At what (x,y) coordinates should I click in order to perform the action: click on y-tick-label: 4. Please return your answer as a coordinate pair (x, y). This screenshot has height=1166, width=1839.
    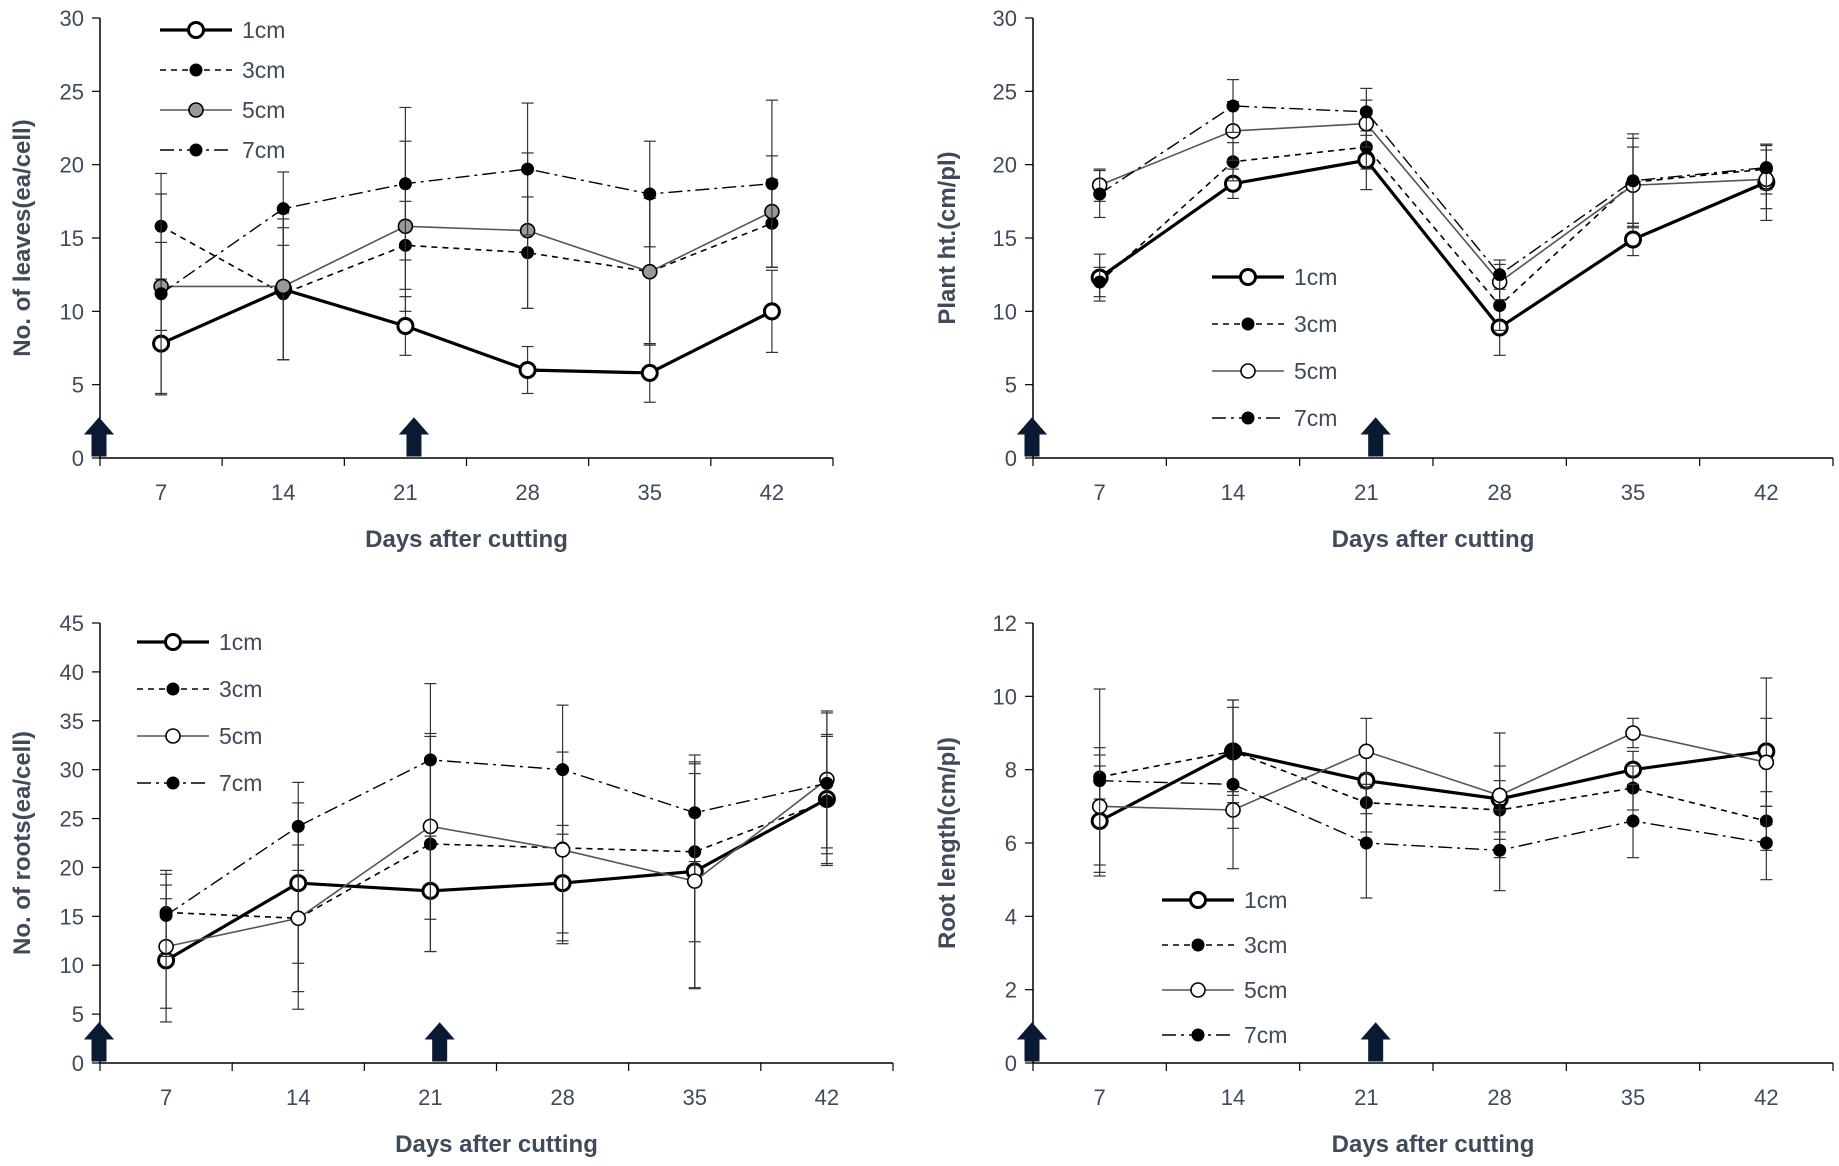
    Looking at the image, I should click on (1011, 916).